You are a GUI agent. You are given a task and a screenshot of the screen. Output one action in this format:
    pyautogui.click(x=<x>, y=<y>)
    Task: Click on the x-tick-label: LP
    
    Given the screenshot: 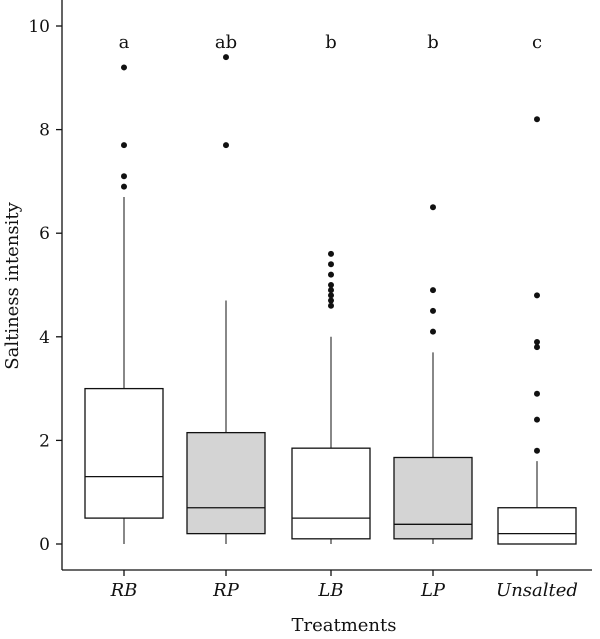 What is the action you would take?
    pyautogui.click(x=433, y=590)
    